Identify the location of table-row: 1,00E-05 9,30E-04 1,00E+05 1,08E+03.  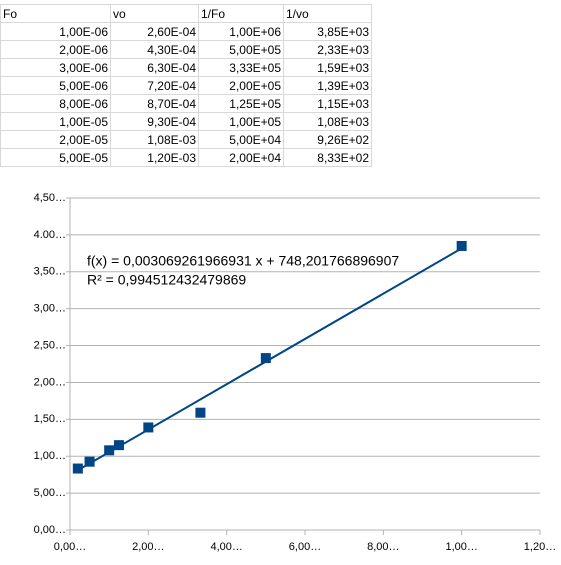
(186, 121).